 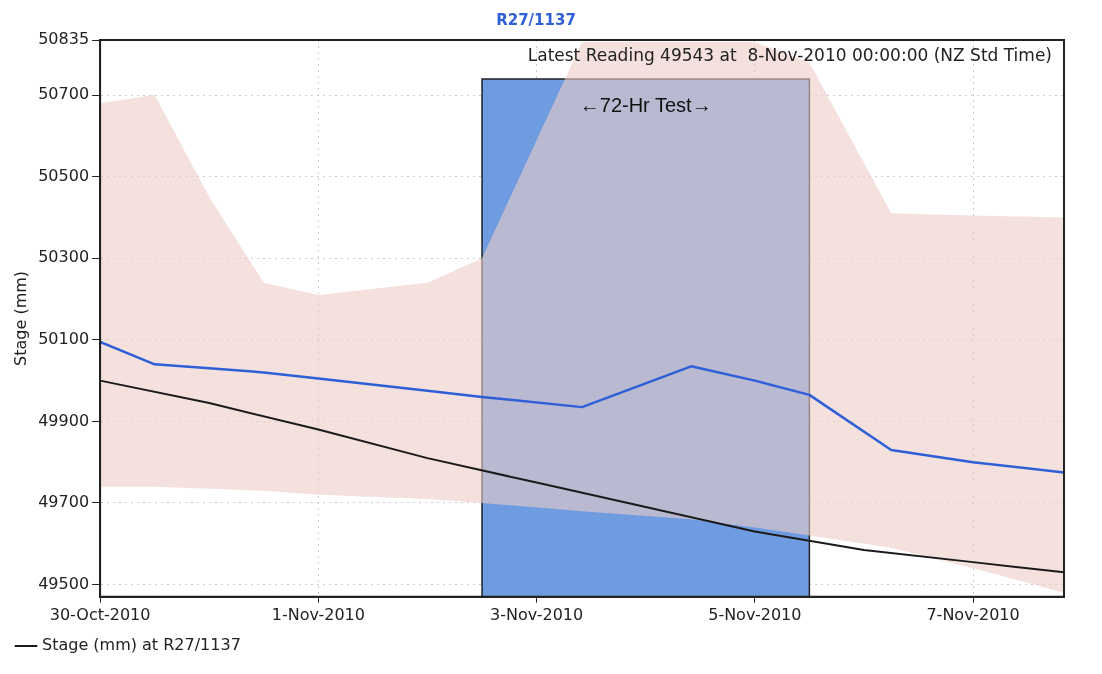 What do you see at coordinates (755, 614) in the screenshot?
I see `x-tick-label: 5-Nov-2010` at bounding box center [755, 614].